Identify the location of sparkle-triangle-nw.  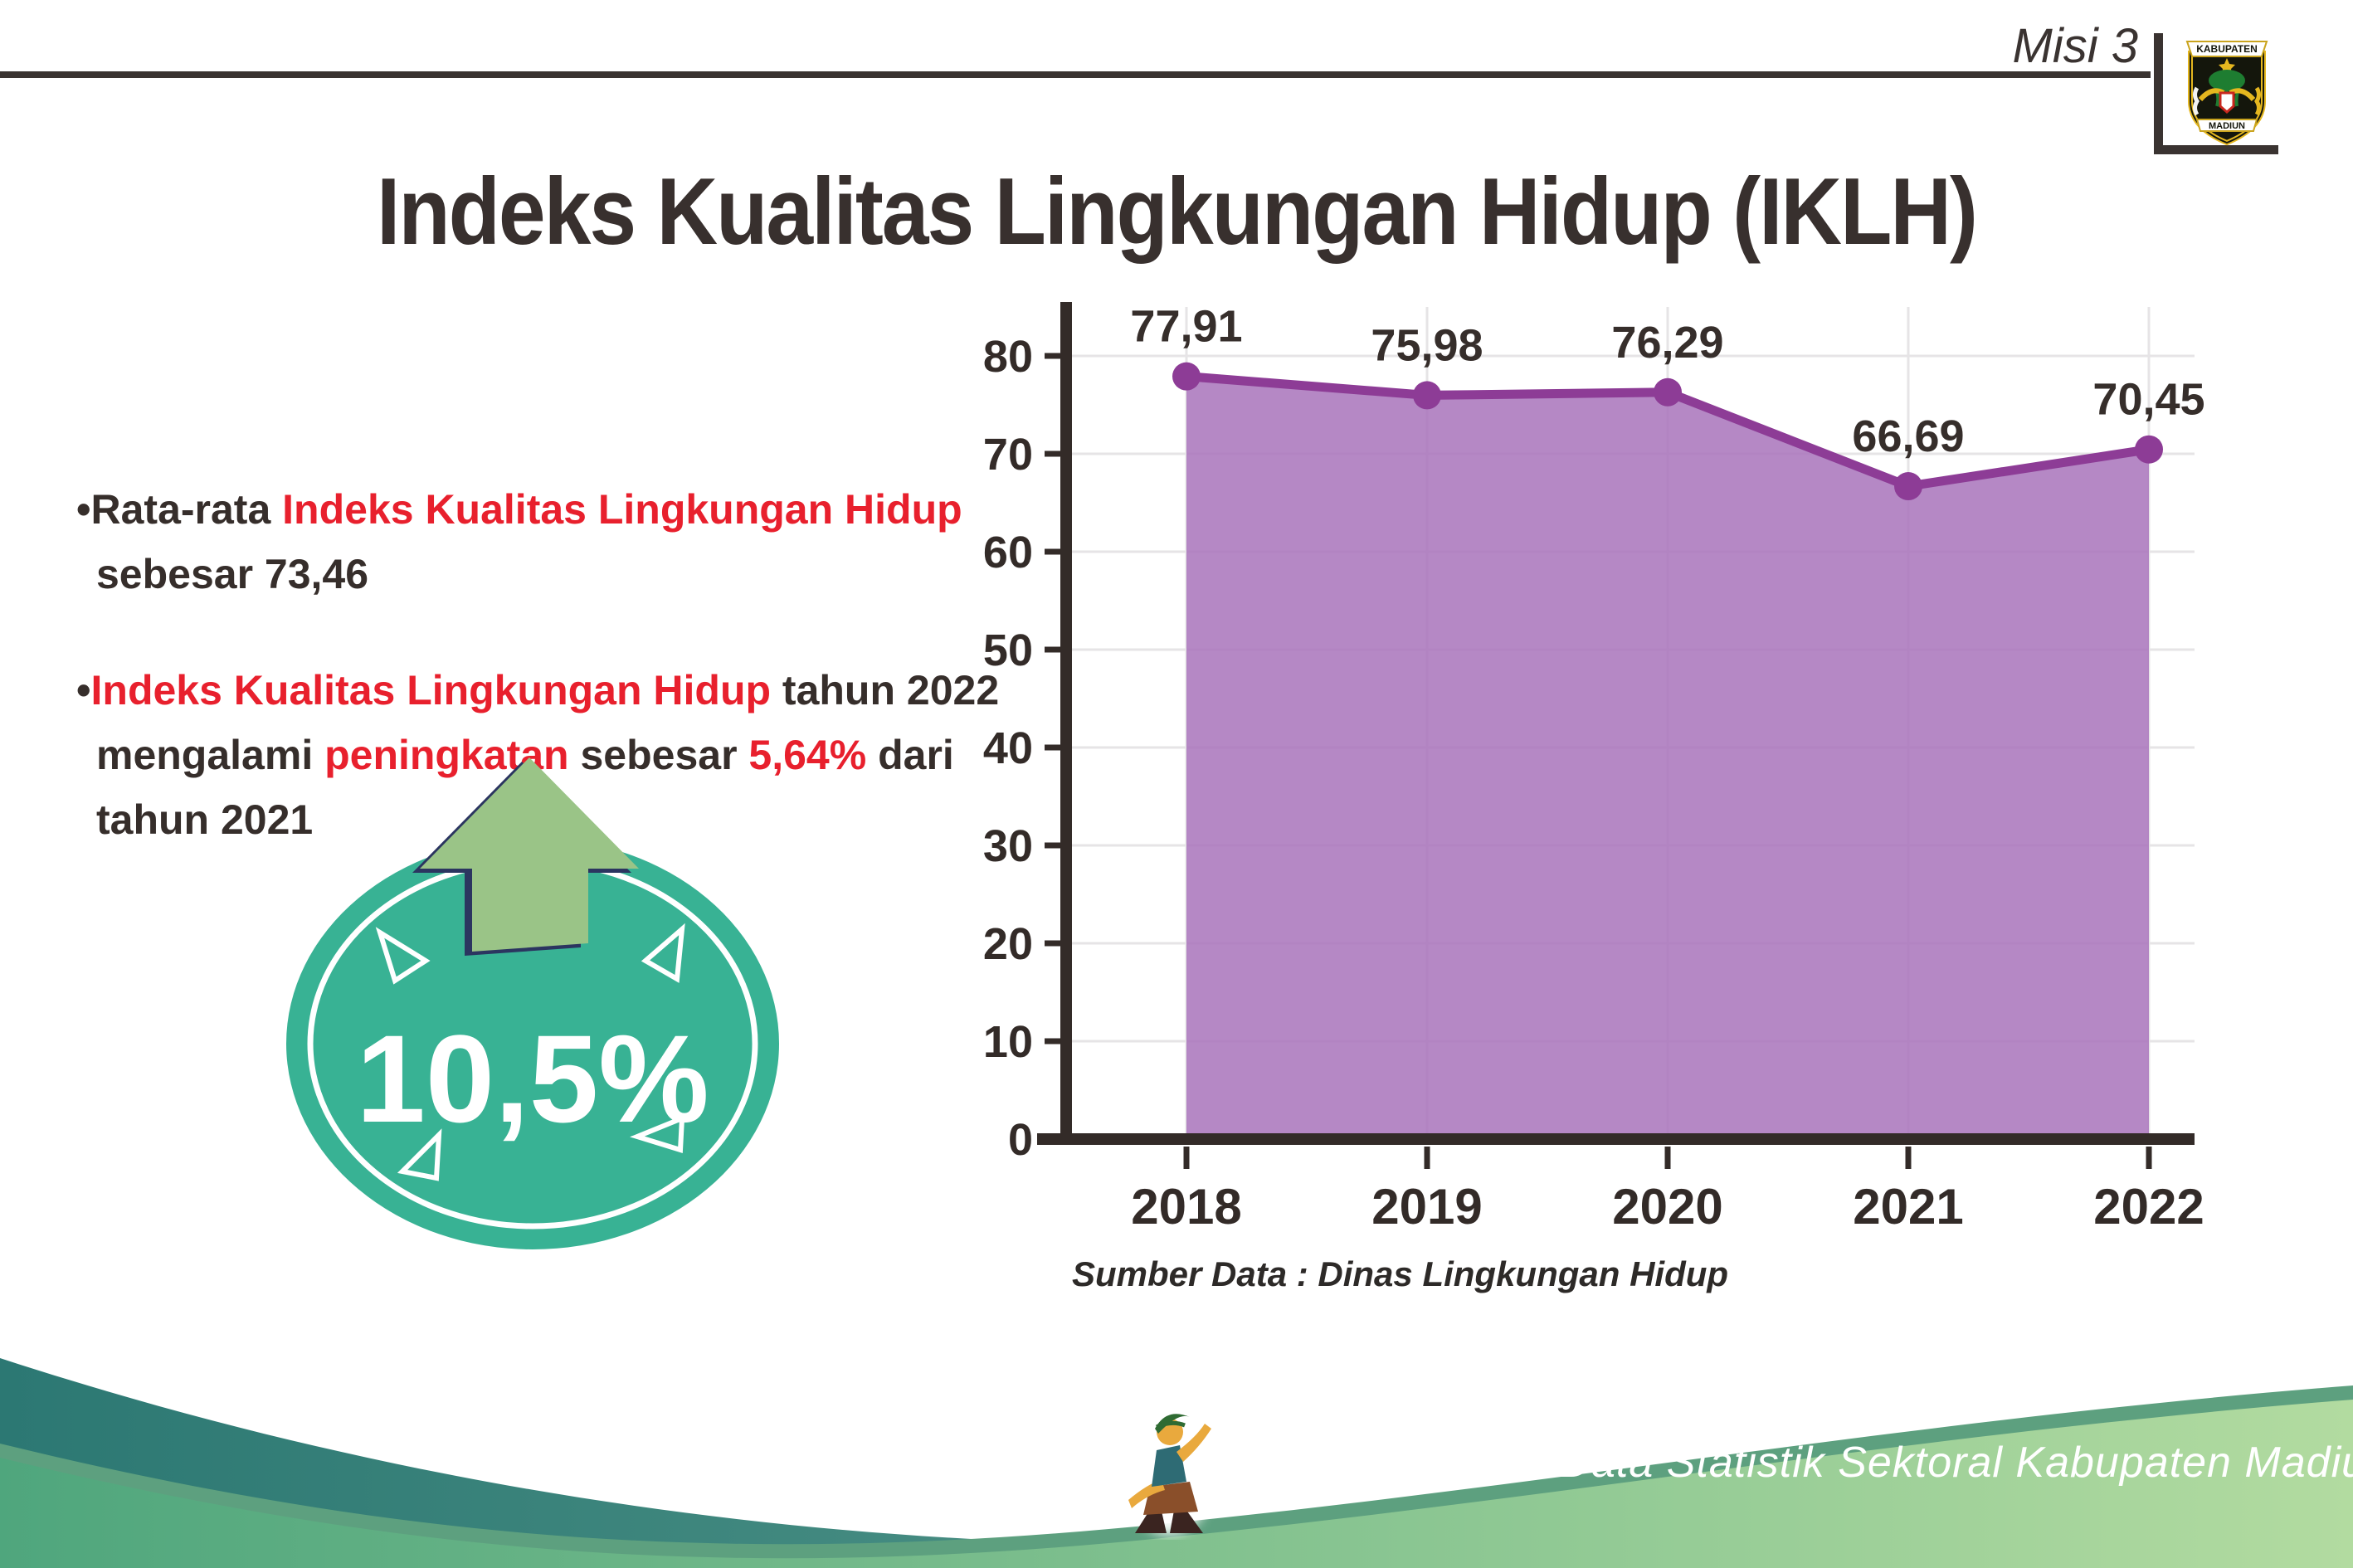
(403, 956).